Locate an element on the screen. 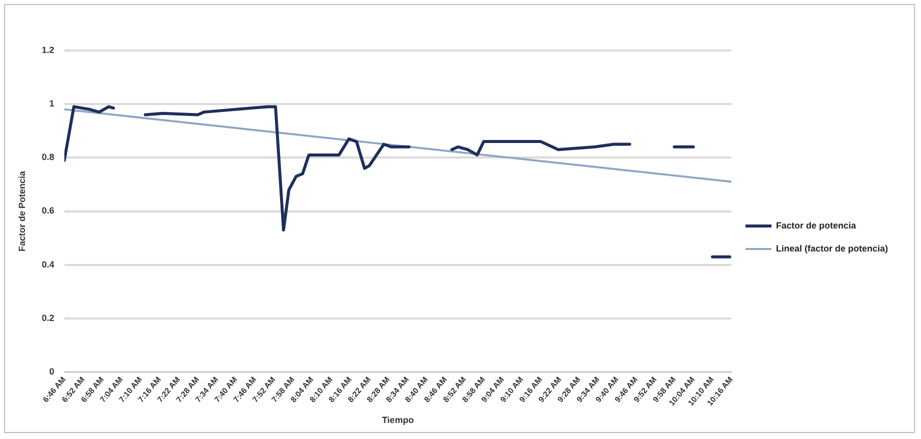 The height and width of the screenshot is (439, 921). y-tick-label: 0.4 is located at coordinates (48, 264).